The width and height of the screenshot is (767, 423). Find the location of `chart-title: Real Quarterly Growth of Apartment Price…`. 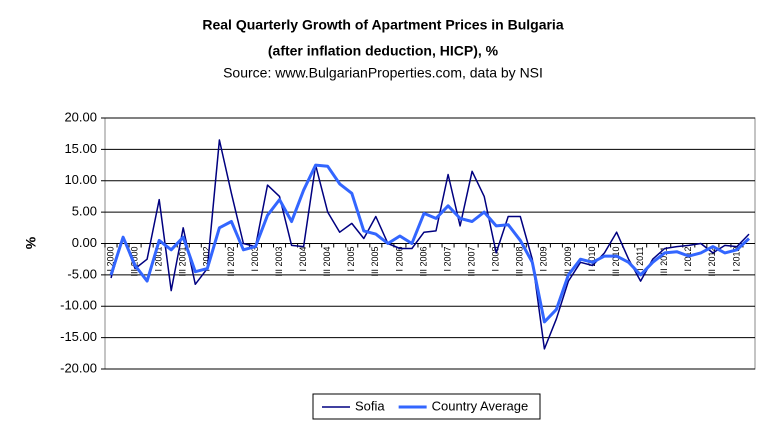

chart-title: Real Quarterly Growth of Apartment Price… is located at coordinates (382, 25).